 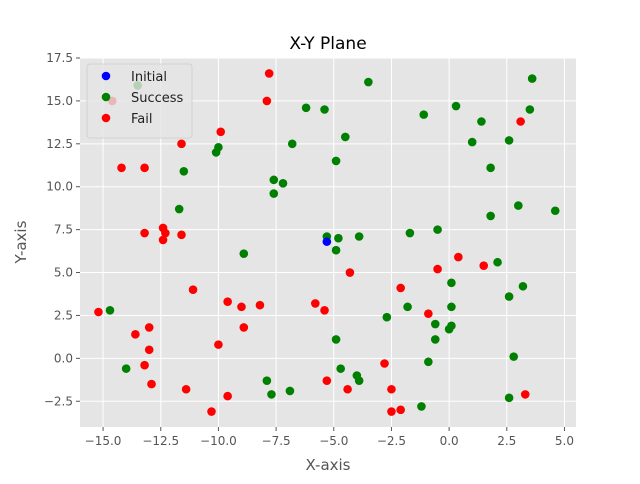 What do you see at coordinates (506, 441) in the screenshot?
I see `x-tick-label: 2.5` at bounding box center [506, 441].